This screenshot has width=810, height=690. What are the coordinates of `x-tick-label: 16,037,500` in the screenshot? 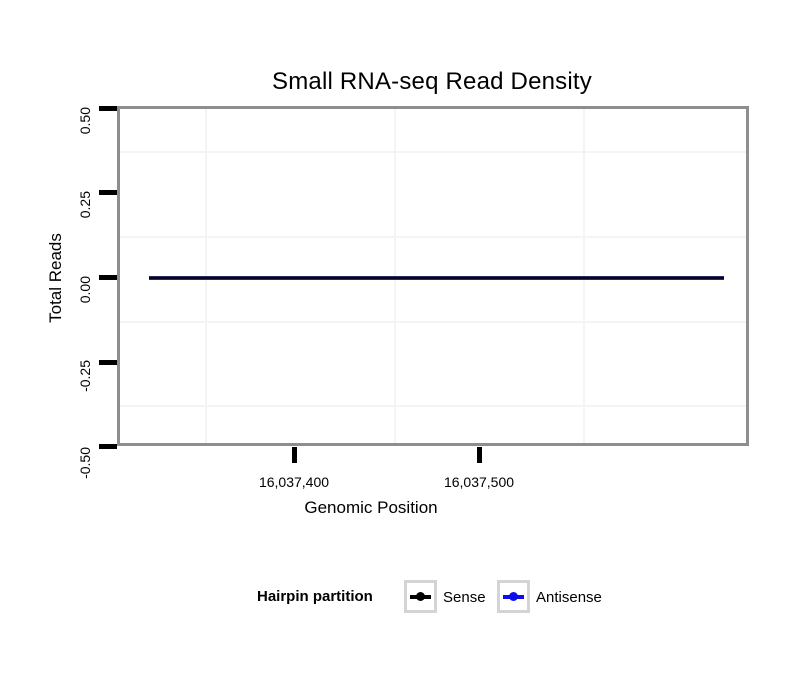 It's located at (479, 482).